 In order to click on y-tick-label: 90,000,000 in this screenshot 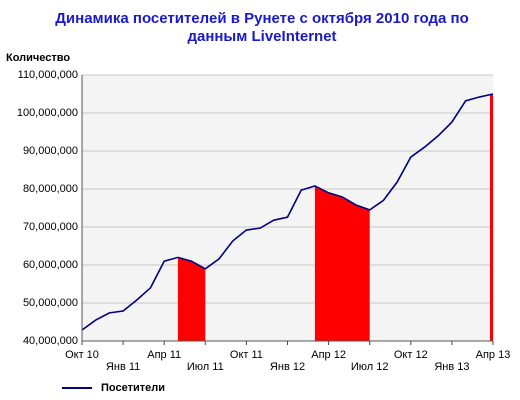, I will do `click(50, 151)`.